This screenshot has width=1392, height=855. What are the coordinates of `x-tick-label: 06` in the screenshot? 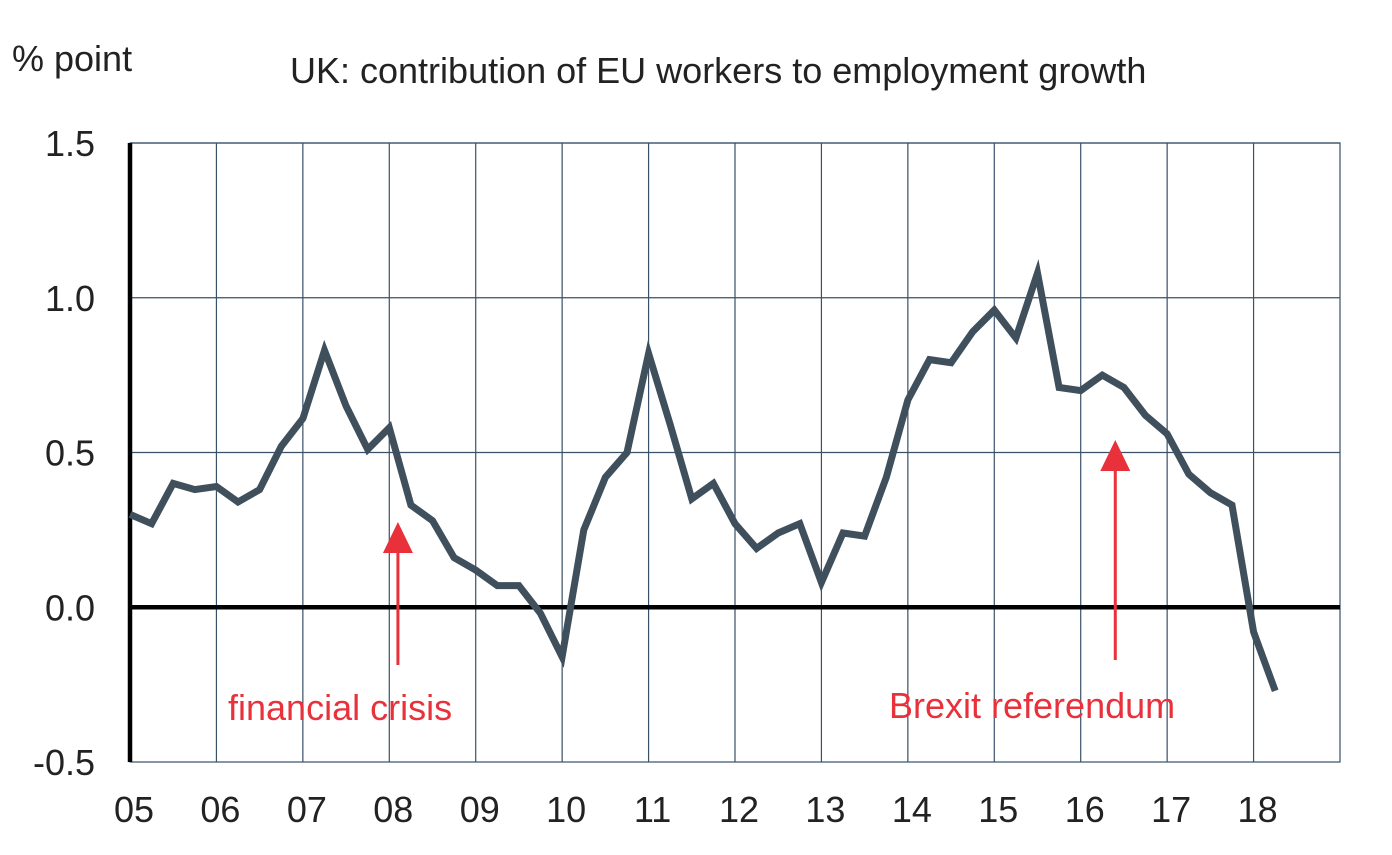 It's located at (220, 809).